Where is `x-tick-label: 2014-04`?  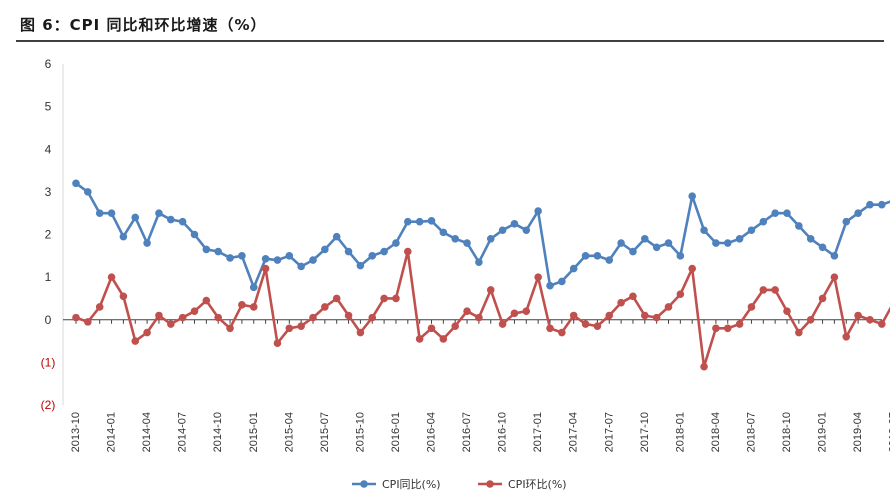
x-tick-label: 2014-04 is located at coordinates (147, 432).